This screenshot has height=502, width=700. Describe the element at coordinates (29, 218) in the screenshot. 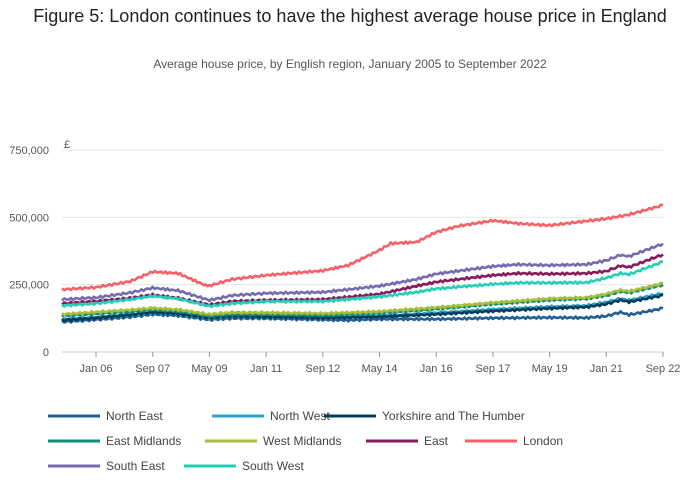

I see `y-tick-label: 500,000` at that location.